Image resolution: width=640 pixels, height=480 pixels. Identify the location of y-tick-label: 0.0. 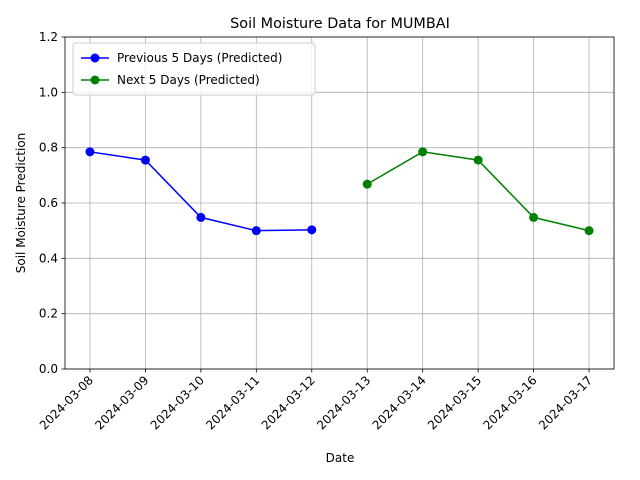
(48, 369).